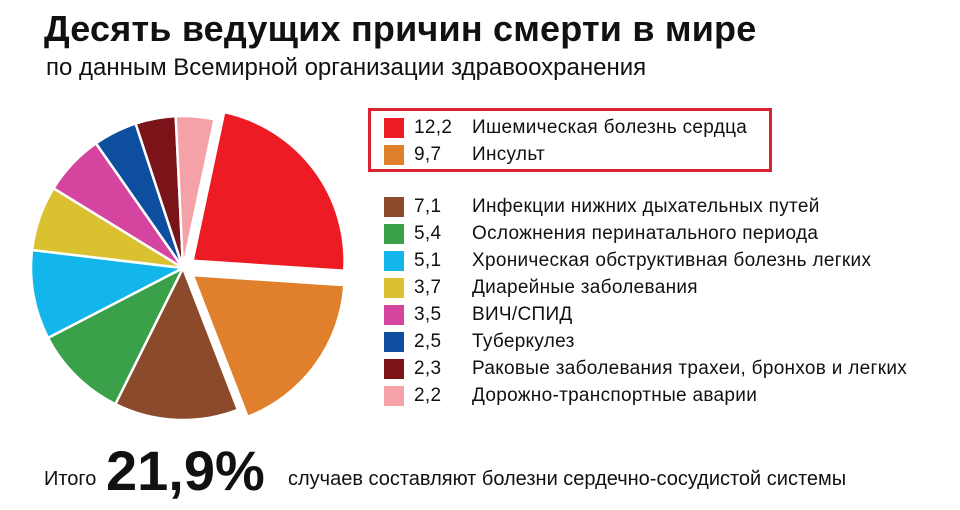  I want to click on legend-value: 5,4, so click(428, 233).